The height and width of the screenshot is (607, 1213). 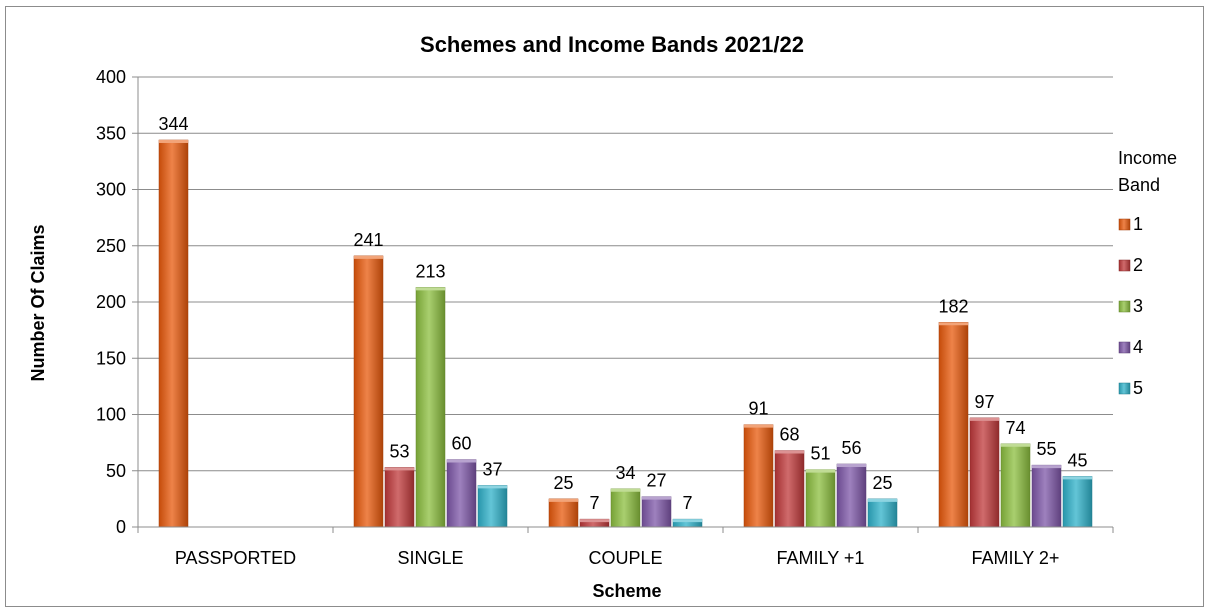 I want to click on bar-family-2--band-1, so click(x=953, y=425).